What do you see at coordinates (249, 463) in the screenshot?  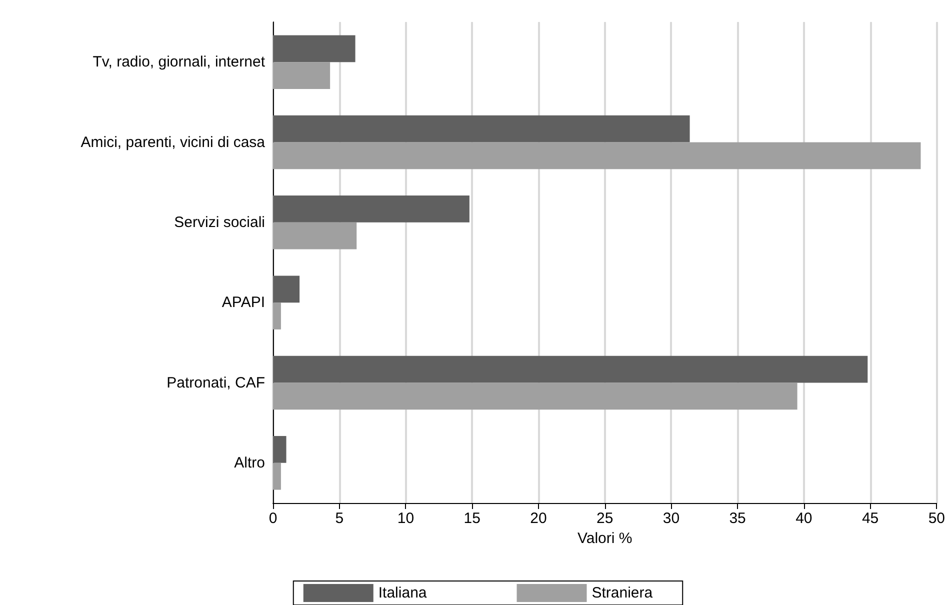 I see `y-tick-label: Altro` at bounding box center [249, 463].